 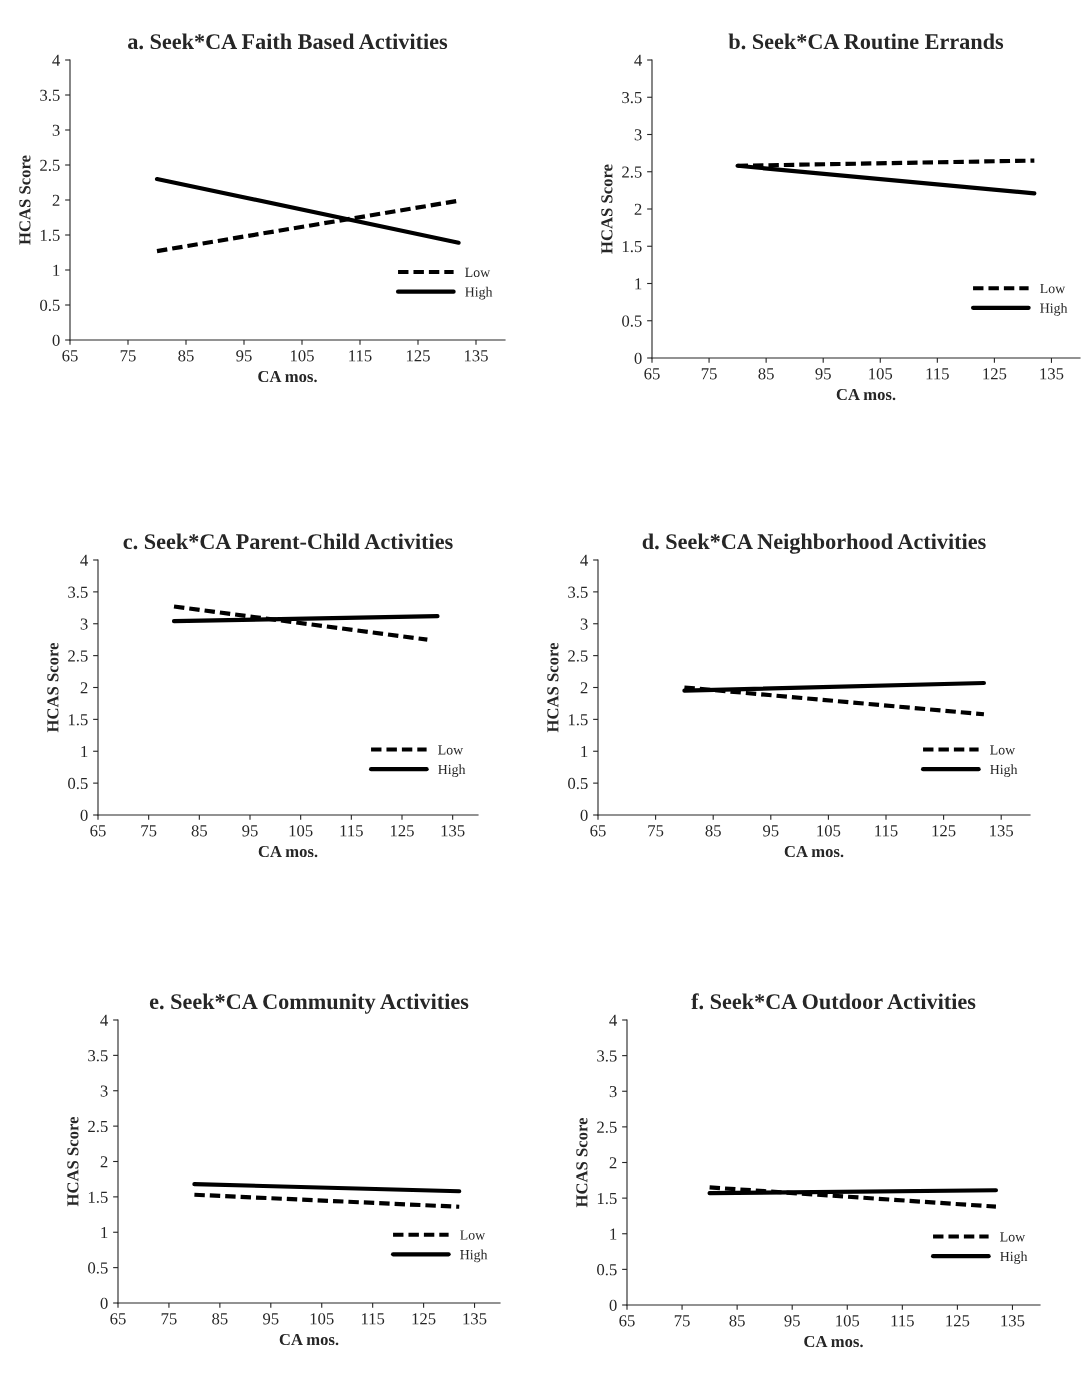 What do you see at coordinates (814, 543) in the screenshot?
I see `chart-title: d. Seek*CA Neighborhood Activities` at bounding box center [814, 543].